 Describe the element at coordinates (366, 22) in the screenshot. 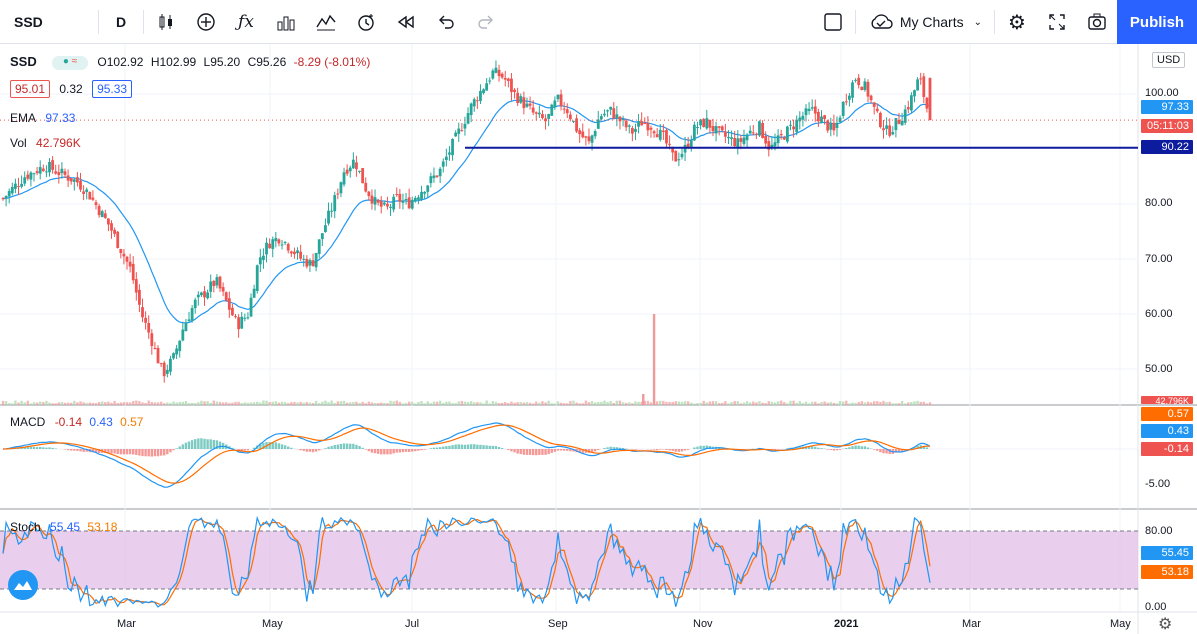

I see `alert-clock-icon` at that location.